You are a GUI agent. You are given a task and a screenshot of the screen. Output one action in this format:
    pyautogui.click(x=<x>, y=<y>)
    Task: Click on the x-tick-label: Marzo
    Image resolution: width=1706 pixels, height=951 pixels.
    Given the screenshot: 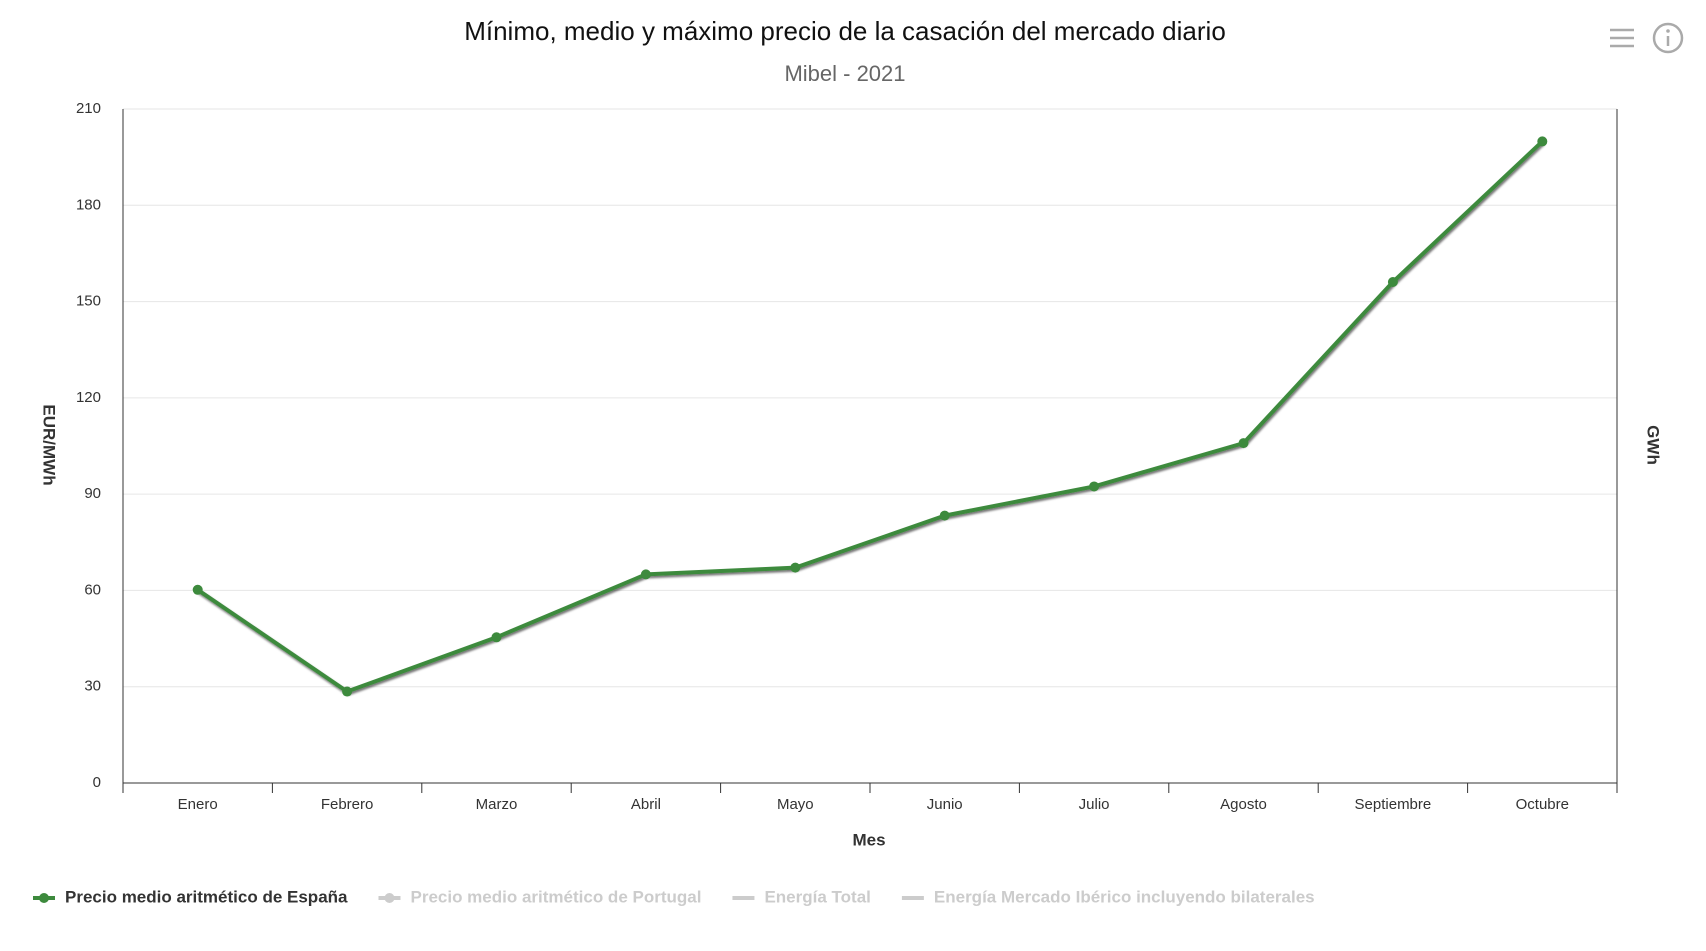 What is the action you would take?
    pyautogui.click(x=497, y=804)
    